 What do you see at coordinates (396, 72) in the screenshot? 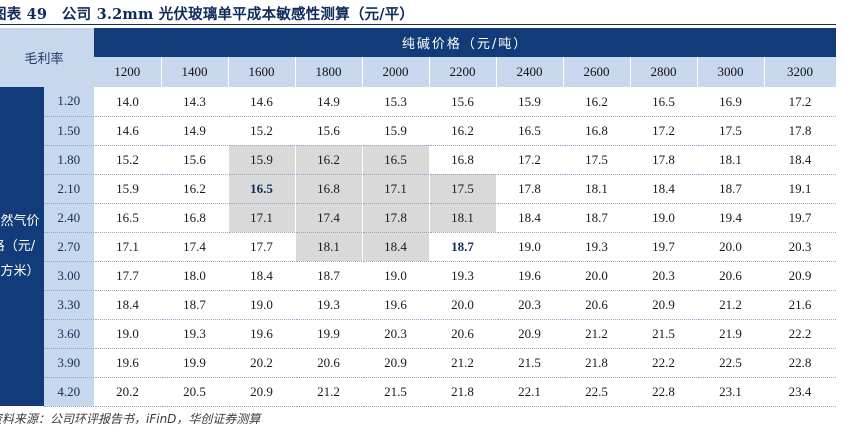
I see `column-header-soda-ash-price: 2000` at bounding box center [396, 72].